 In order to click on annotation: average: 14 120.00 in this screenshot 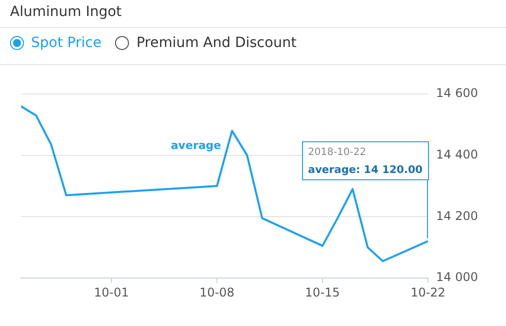, I will do `click(365, 170)`.